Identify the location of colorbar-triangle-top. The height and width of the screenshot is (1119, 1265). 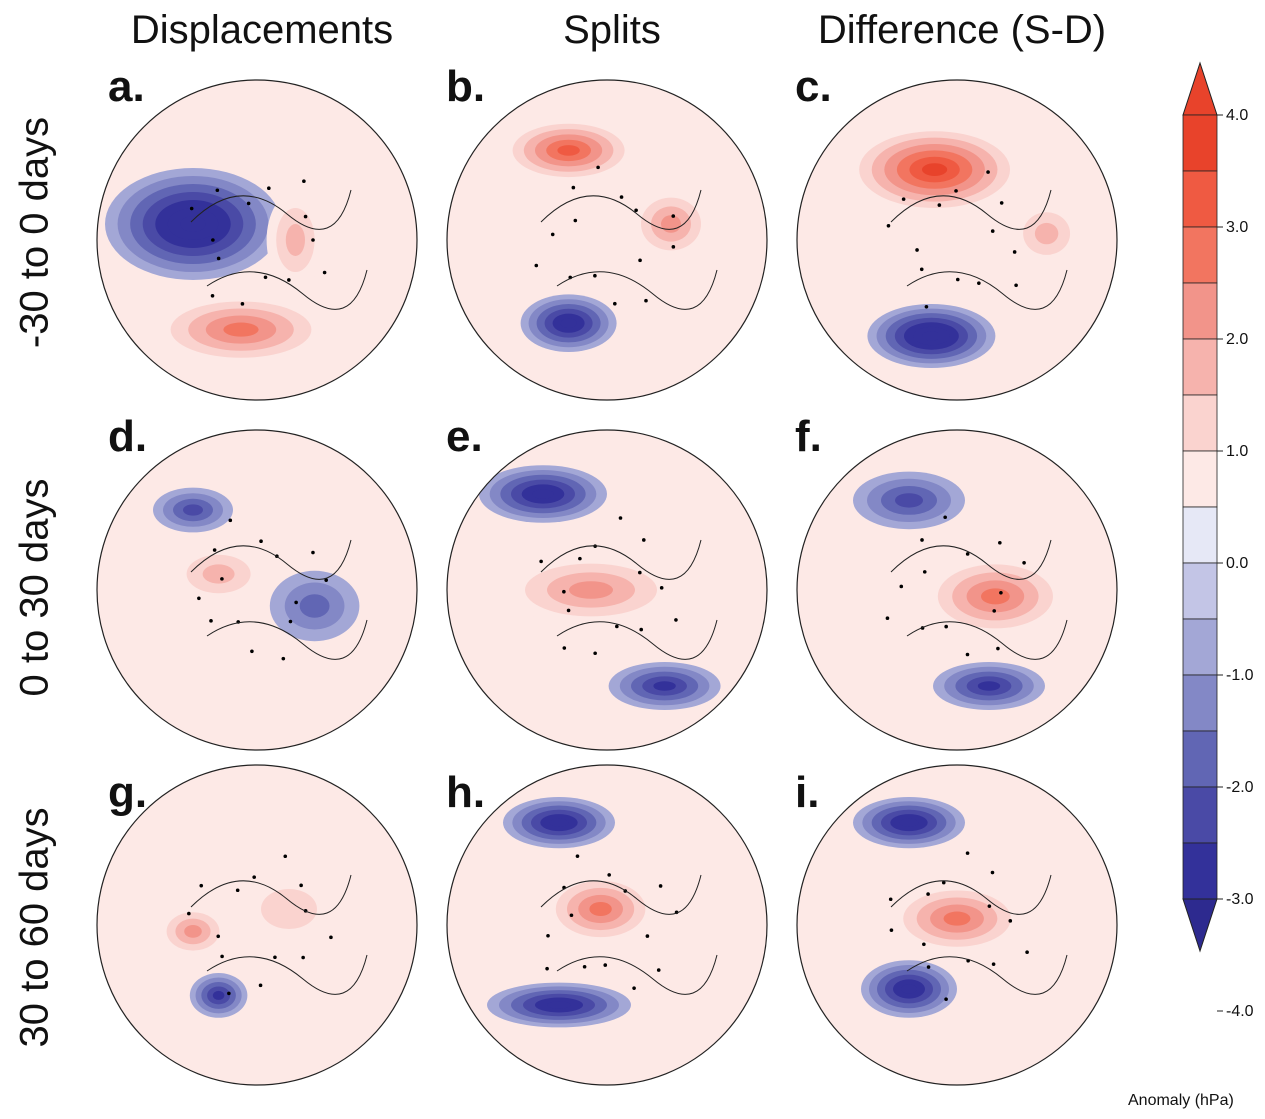
(1200, 88).